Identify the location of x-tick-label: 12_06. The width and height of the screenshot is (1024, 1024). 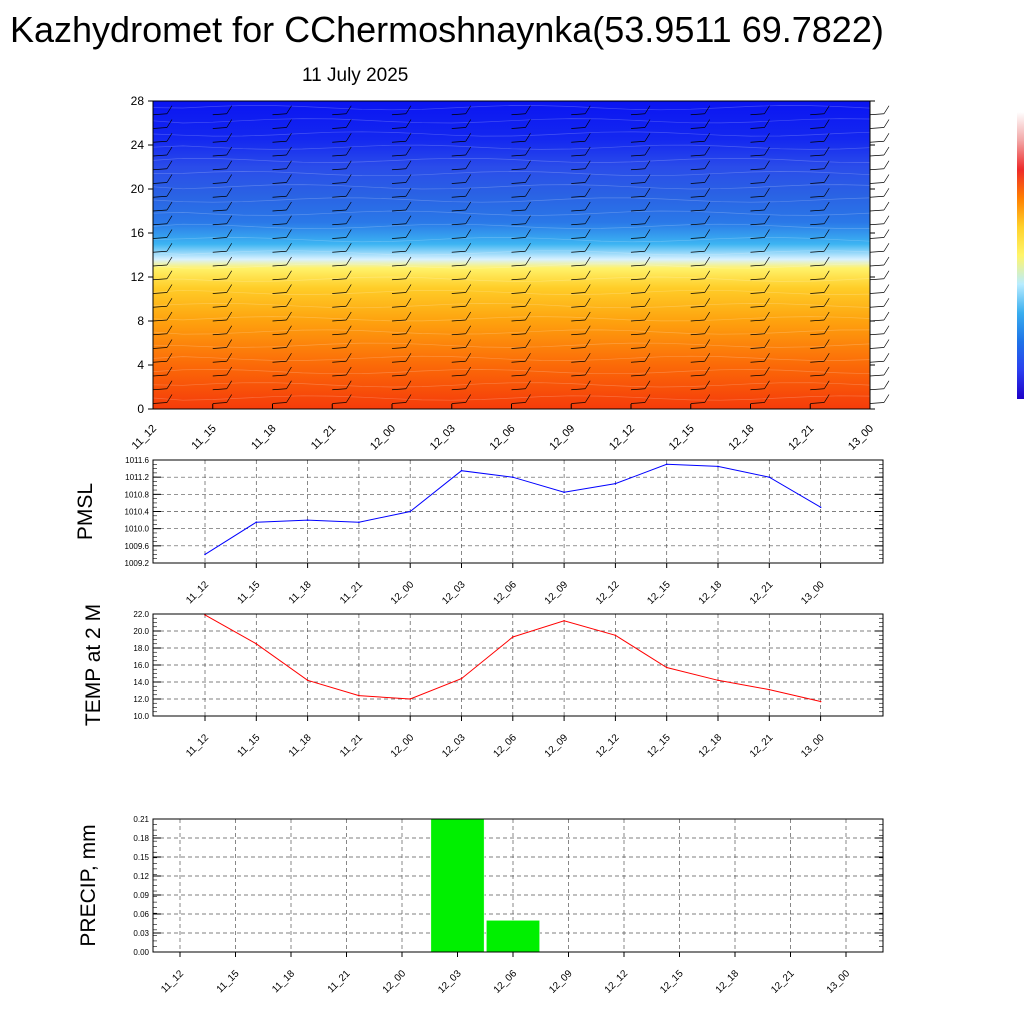
(503, 438).